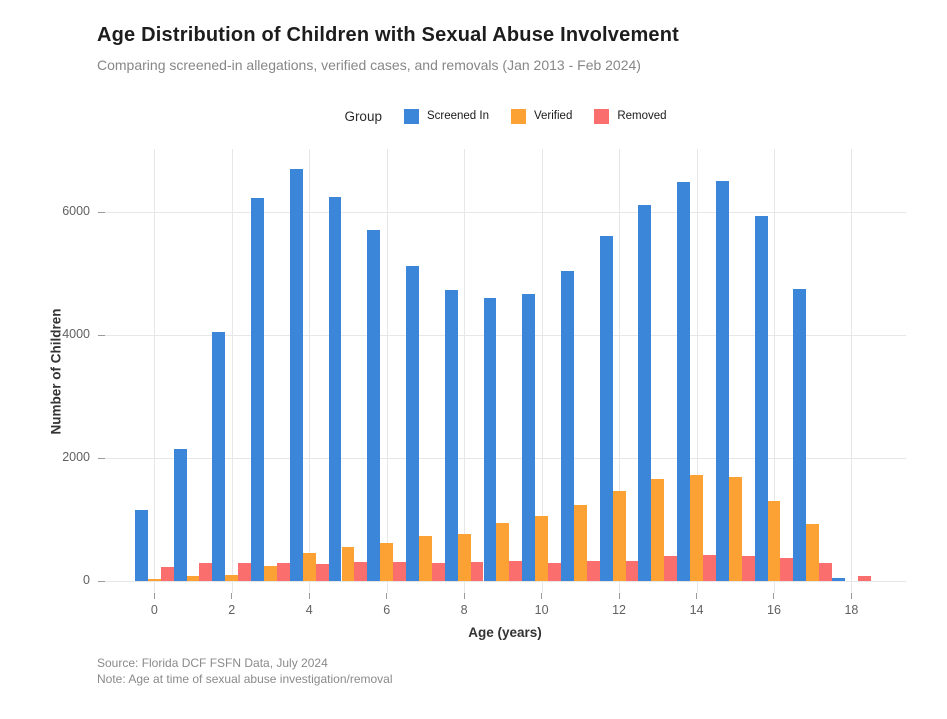 This screenshot has height=719, width=947. I want to click on y-axis-title: Number of Children, so click(56, 371).